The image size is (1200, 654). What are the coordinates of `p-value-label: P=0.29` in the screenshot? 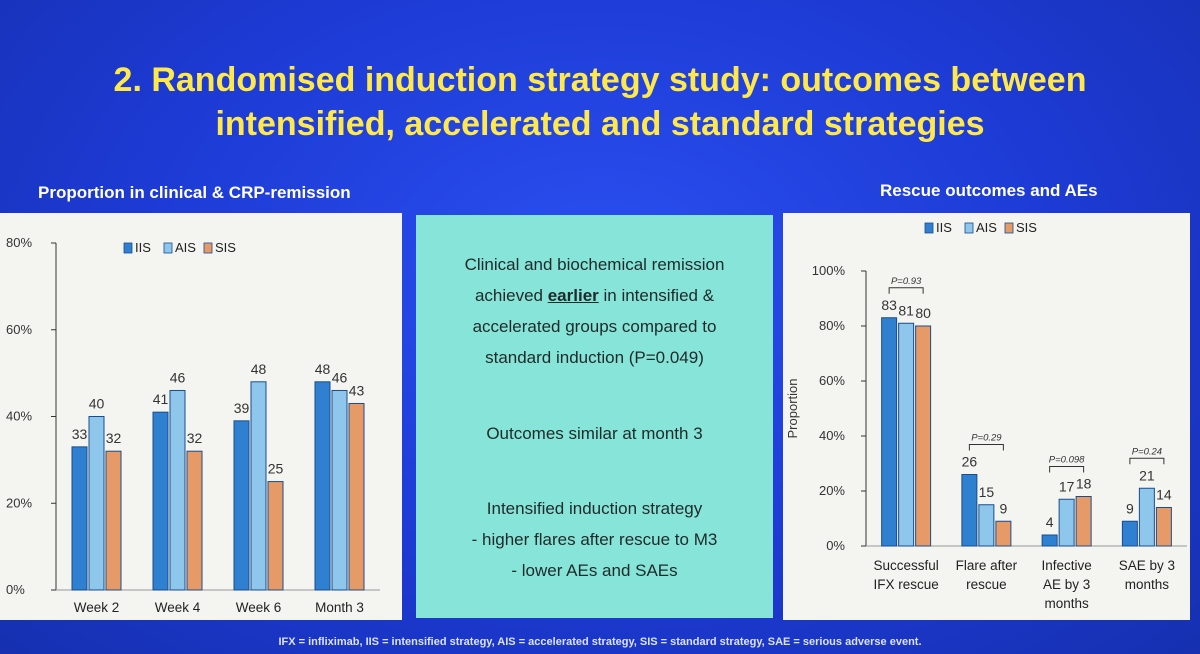 It's located at (986, 438).